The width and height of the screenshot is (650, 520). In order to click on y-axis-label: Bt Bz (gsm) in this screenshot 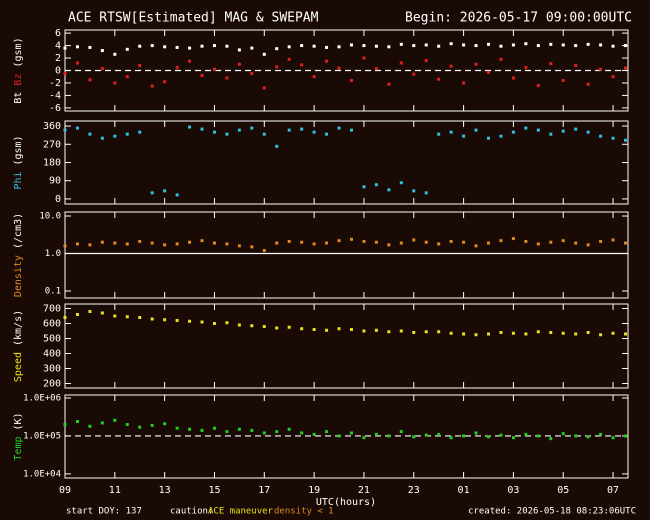, I will do `click(18, 70)`.